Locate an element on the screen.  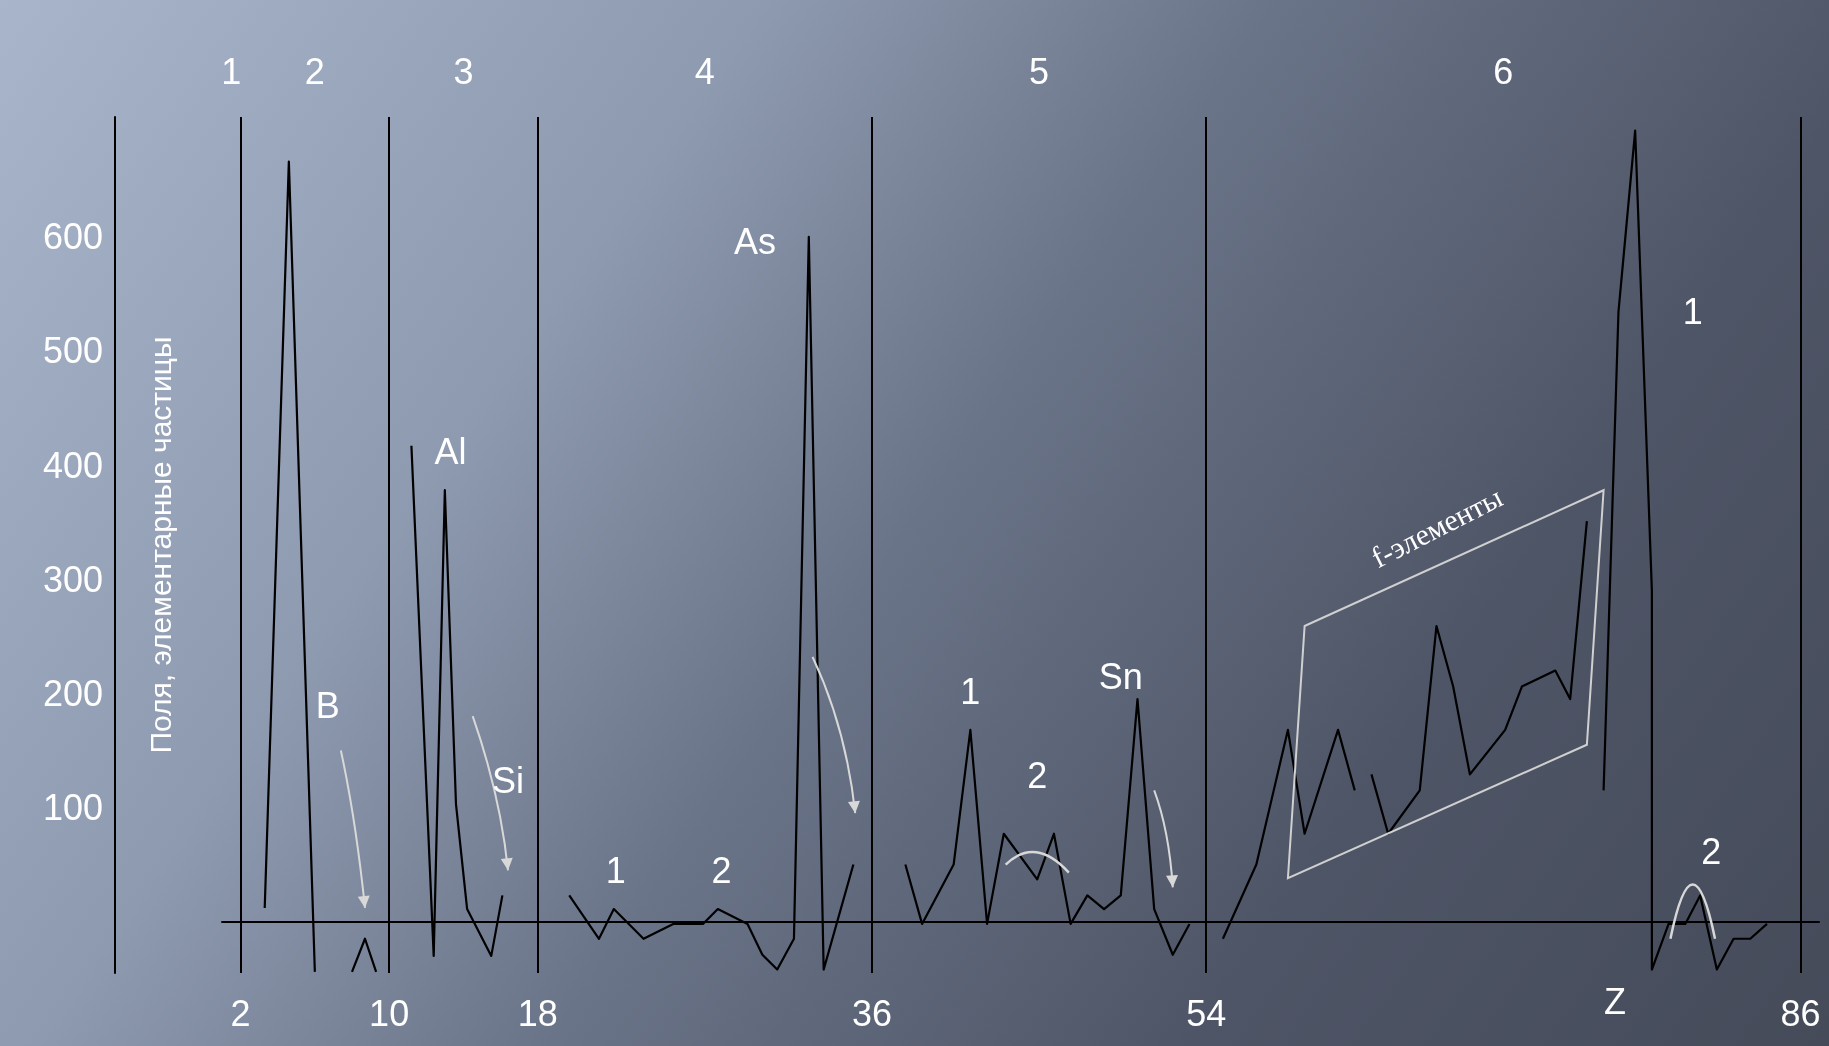
annotation: B is located at coordinates (327, 705).